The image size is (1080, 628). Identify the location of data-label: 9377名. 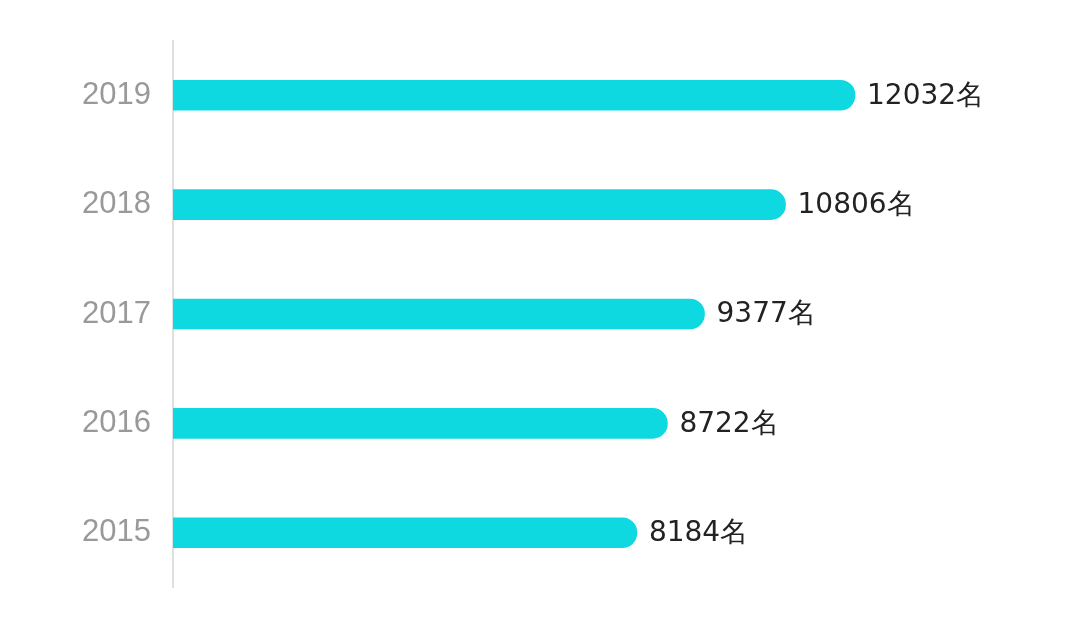
(766, 313).